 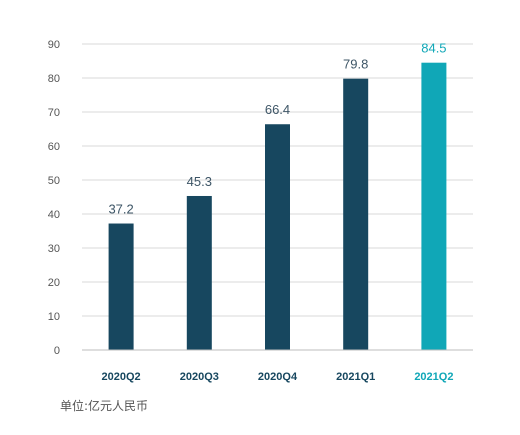 What do you see at coordinates (433, 377) in the screenshot?
I see `x-tick-label: 2021Q2` at bounding box center [433, 377].